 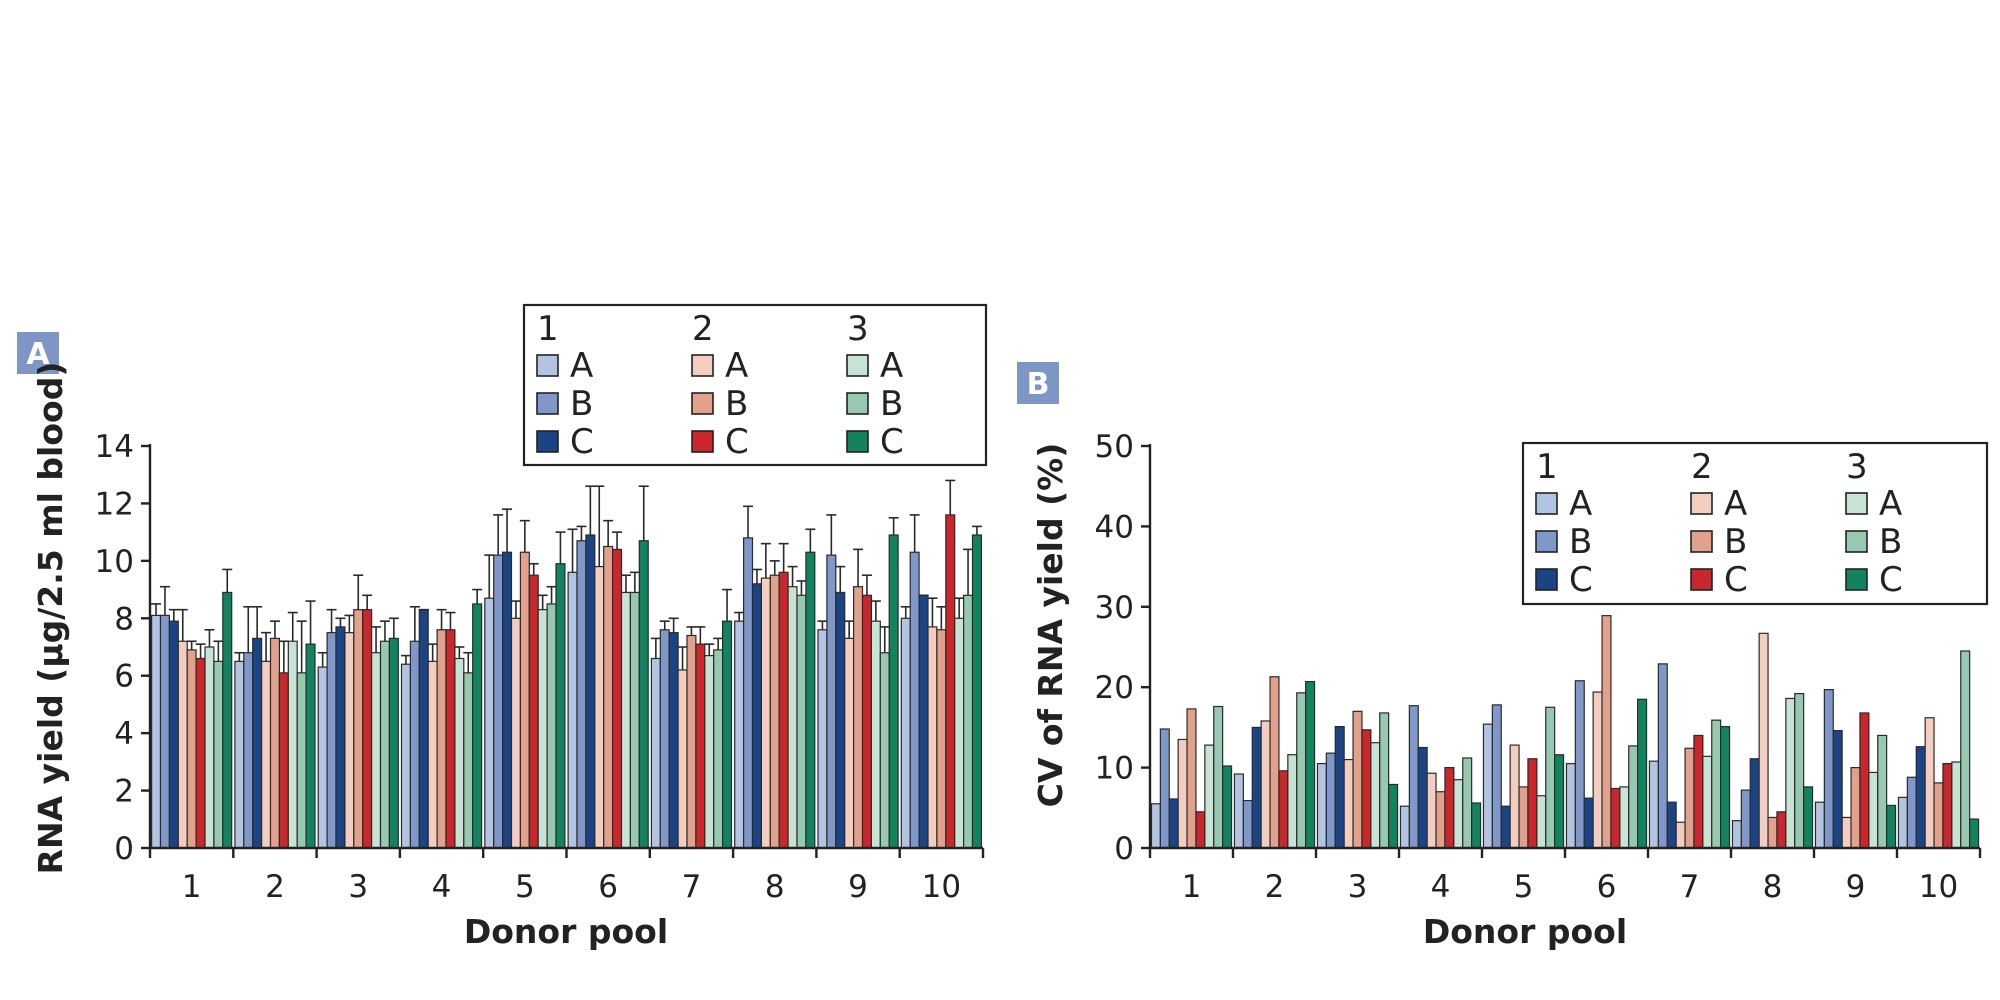 I want to click on bar-pool-8-3B, so click(x=801, y=721).